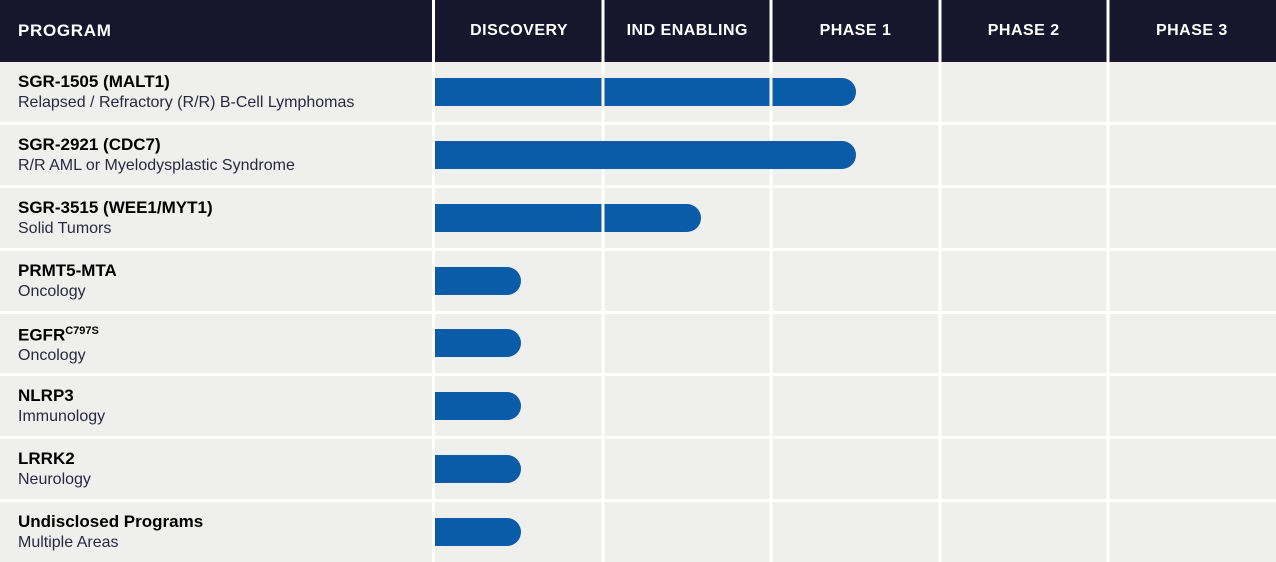 The width and height of the screenshot is (1276, 562). Describe the element at coordinates (687, 31) in the screenshot. I see `phase-header-ind-enabling: IND ENABLING` at that location.